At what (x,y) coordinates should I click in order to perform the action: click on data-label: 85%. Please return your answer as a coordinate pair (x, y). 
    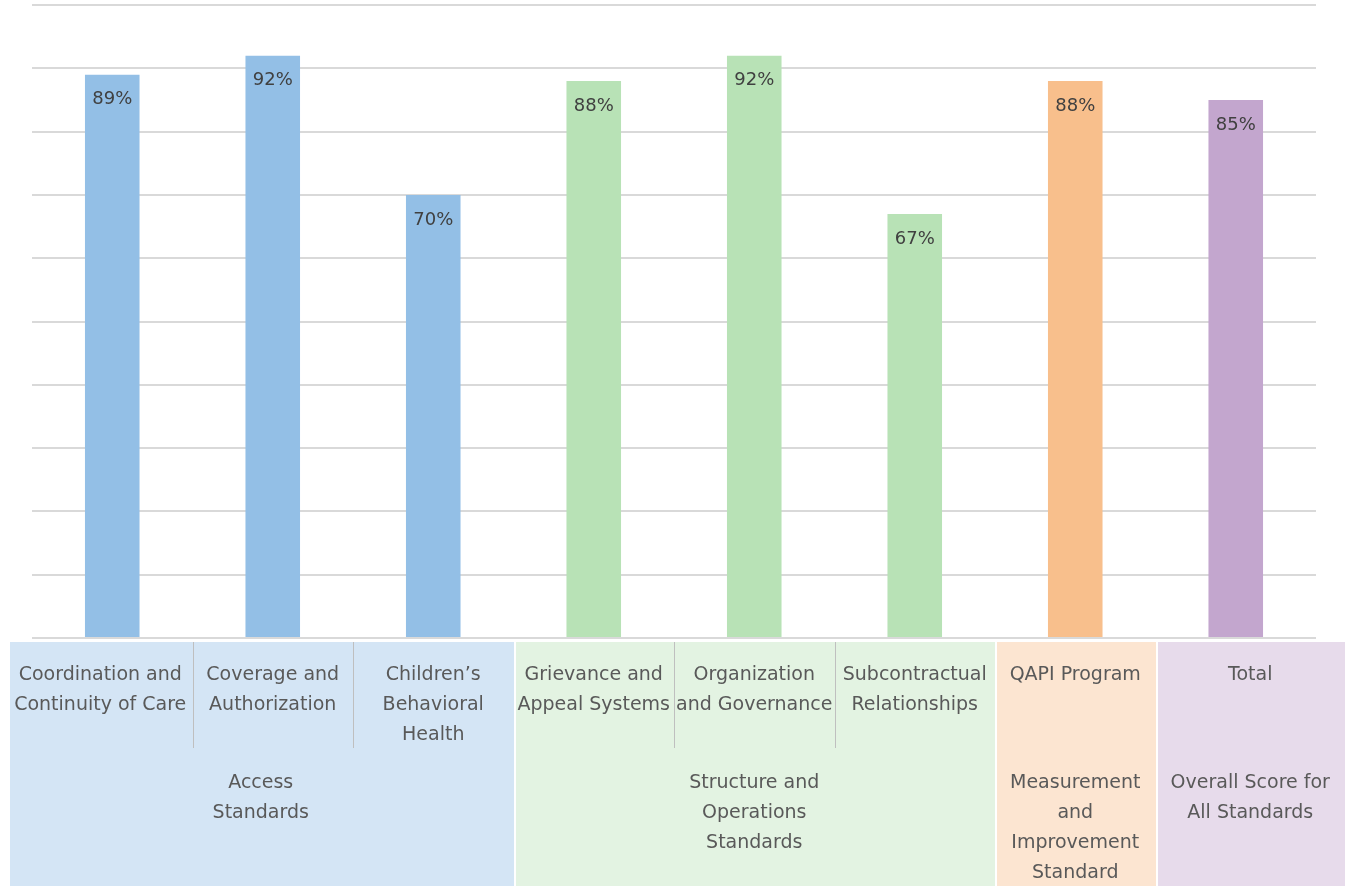
    Looking at the image, I should click on (1235, 123).